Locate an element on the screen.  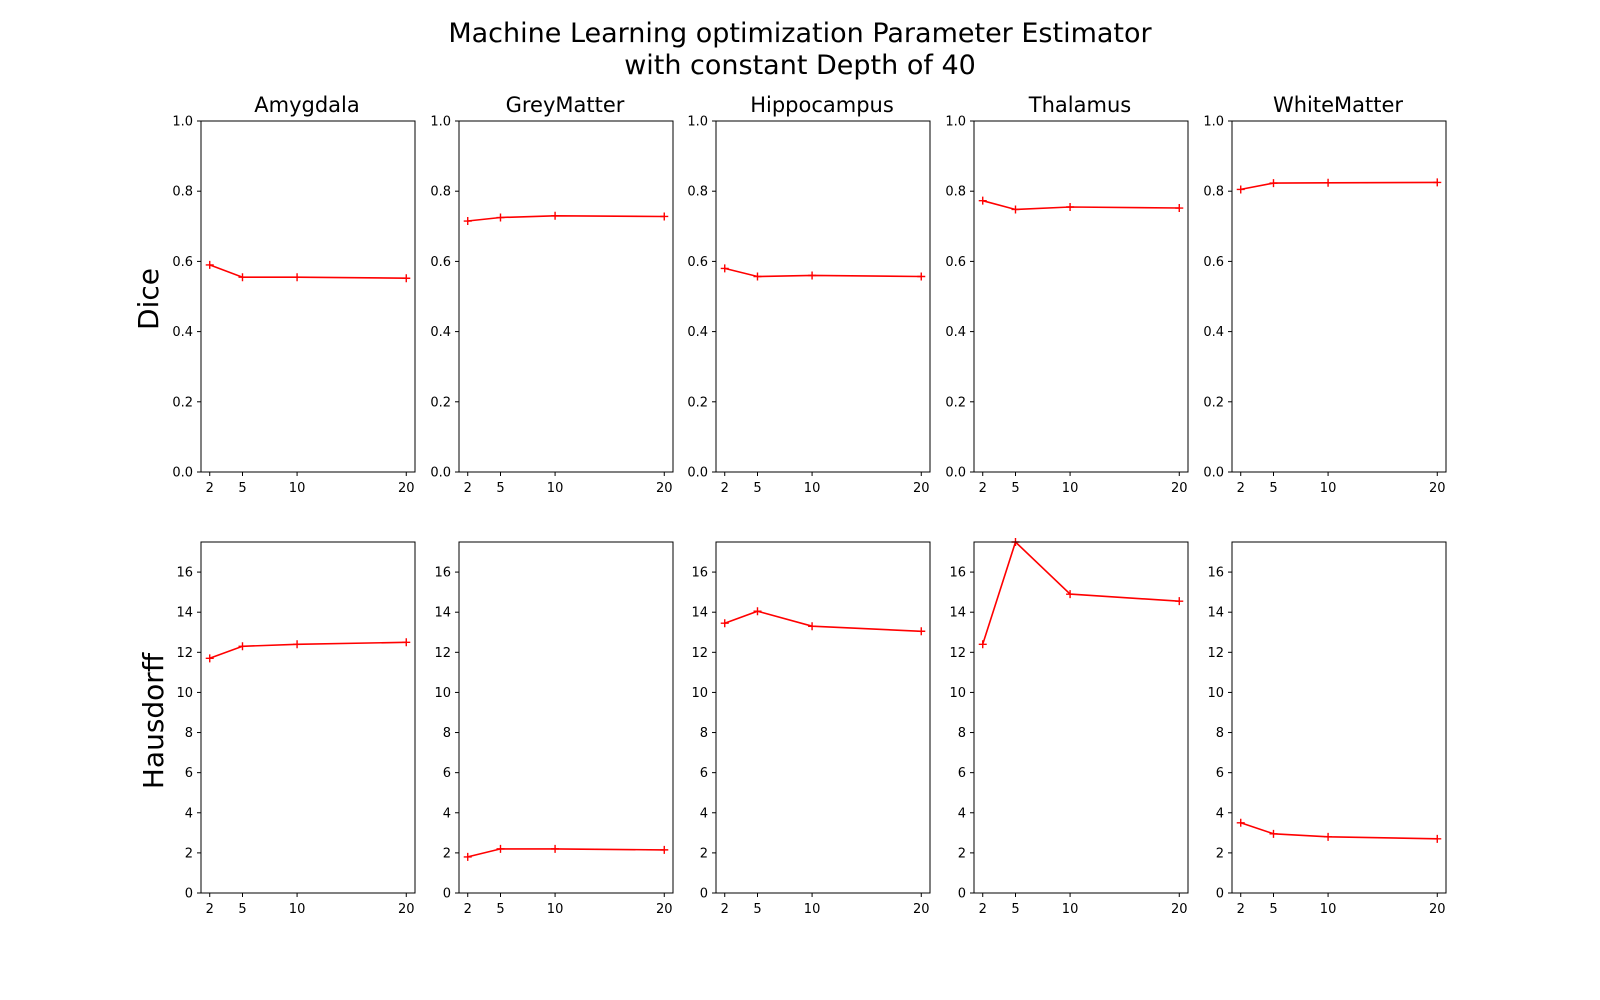
panel-hausdorff-whitematter-point-x20 is located at coordinates (1437, 838).